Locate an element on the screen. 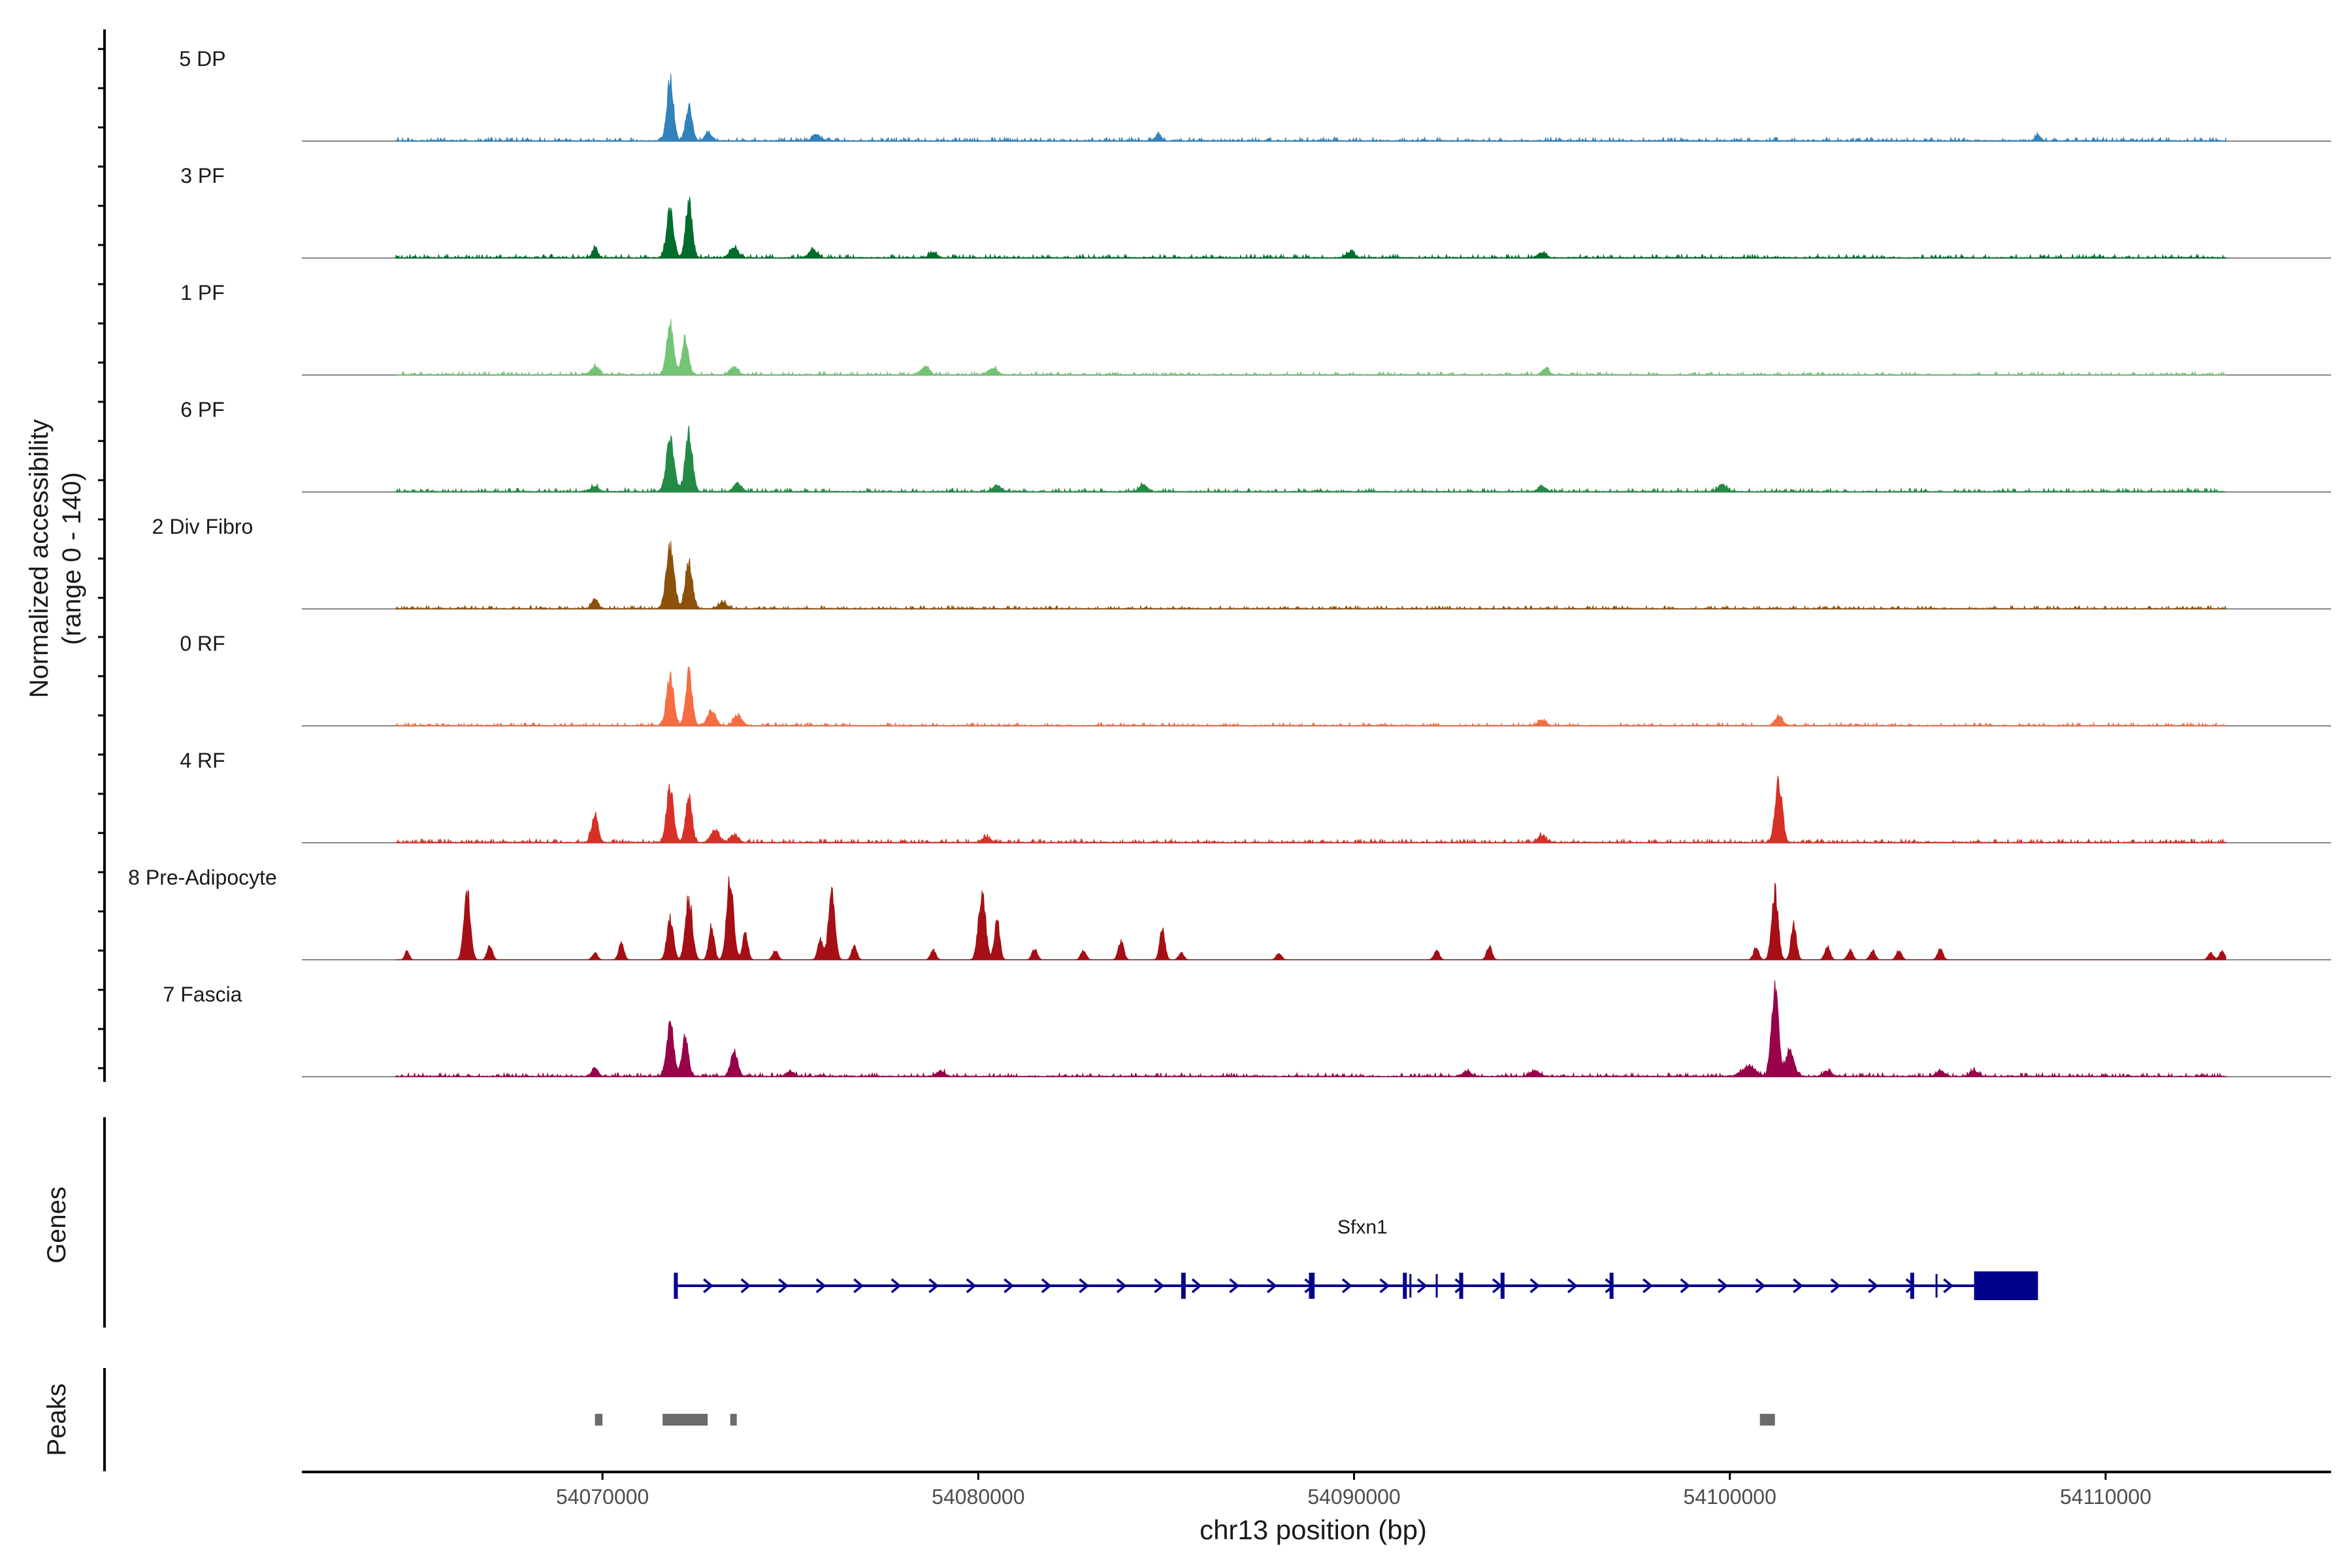 This screenshot has width=2352, height=1568. track-label: 2 Div Fibro is located at coordinates (202, 526).